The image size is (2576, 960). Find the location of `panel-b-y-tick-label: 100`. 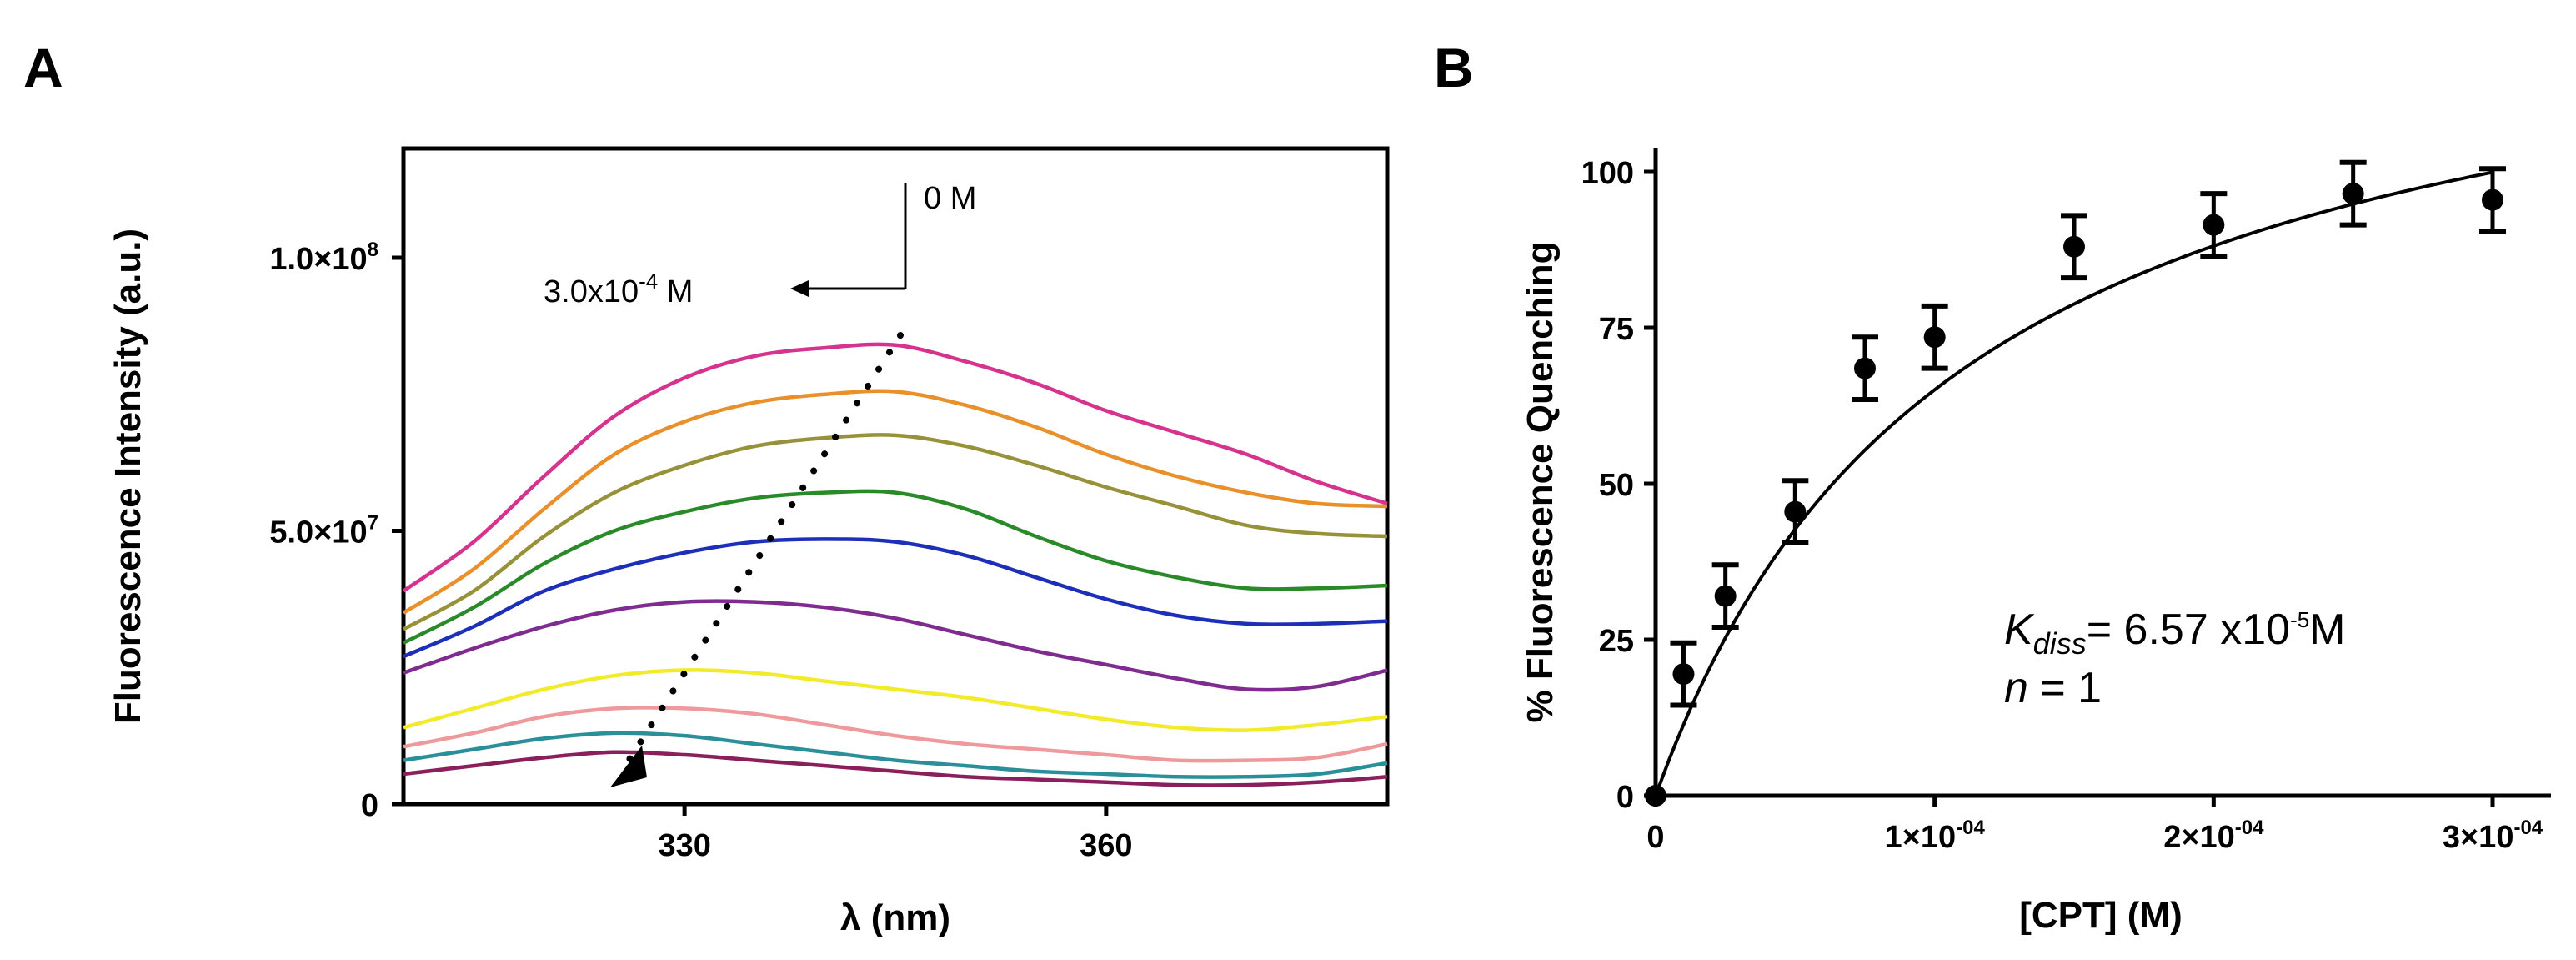

panel-b-y-tick-label: 100 is located at coordinates (1607, 173).